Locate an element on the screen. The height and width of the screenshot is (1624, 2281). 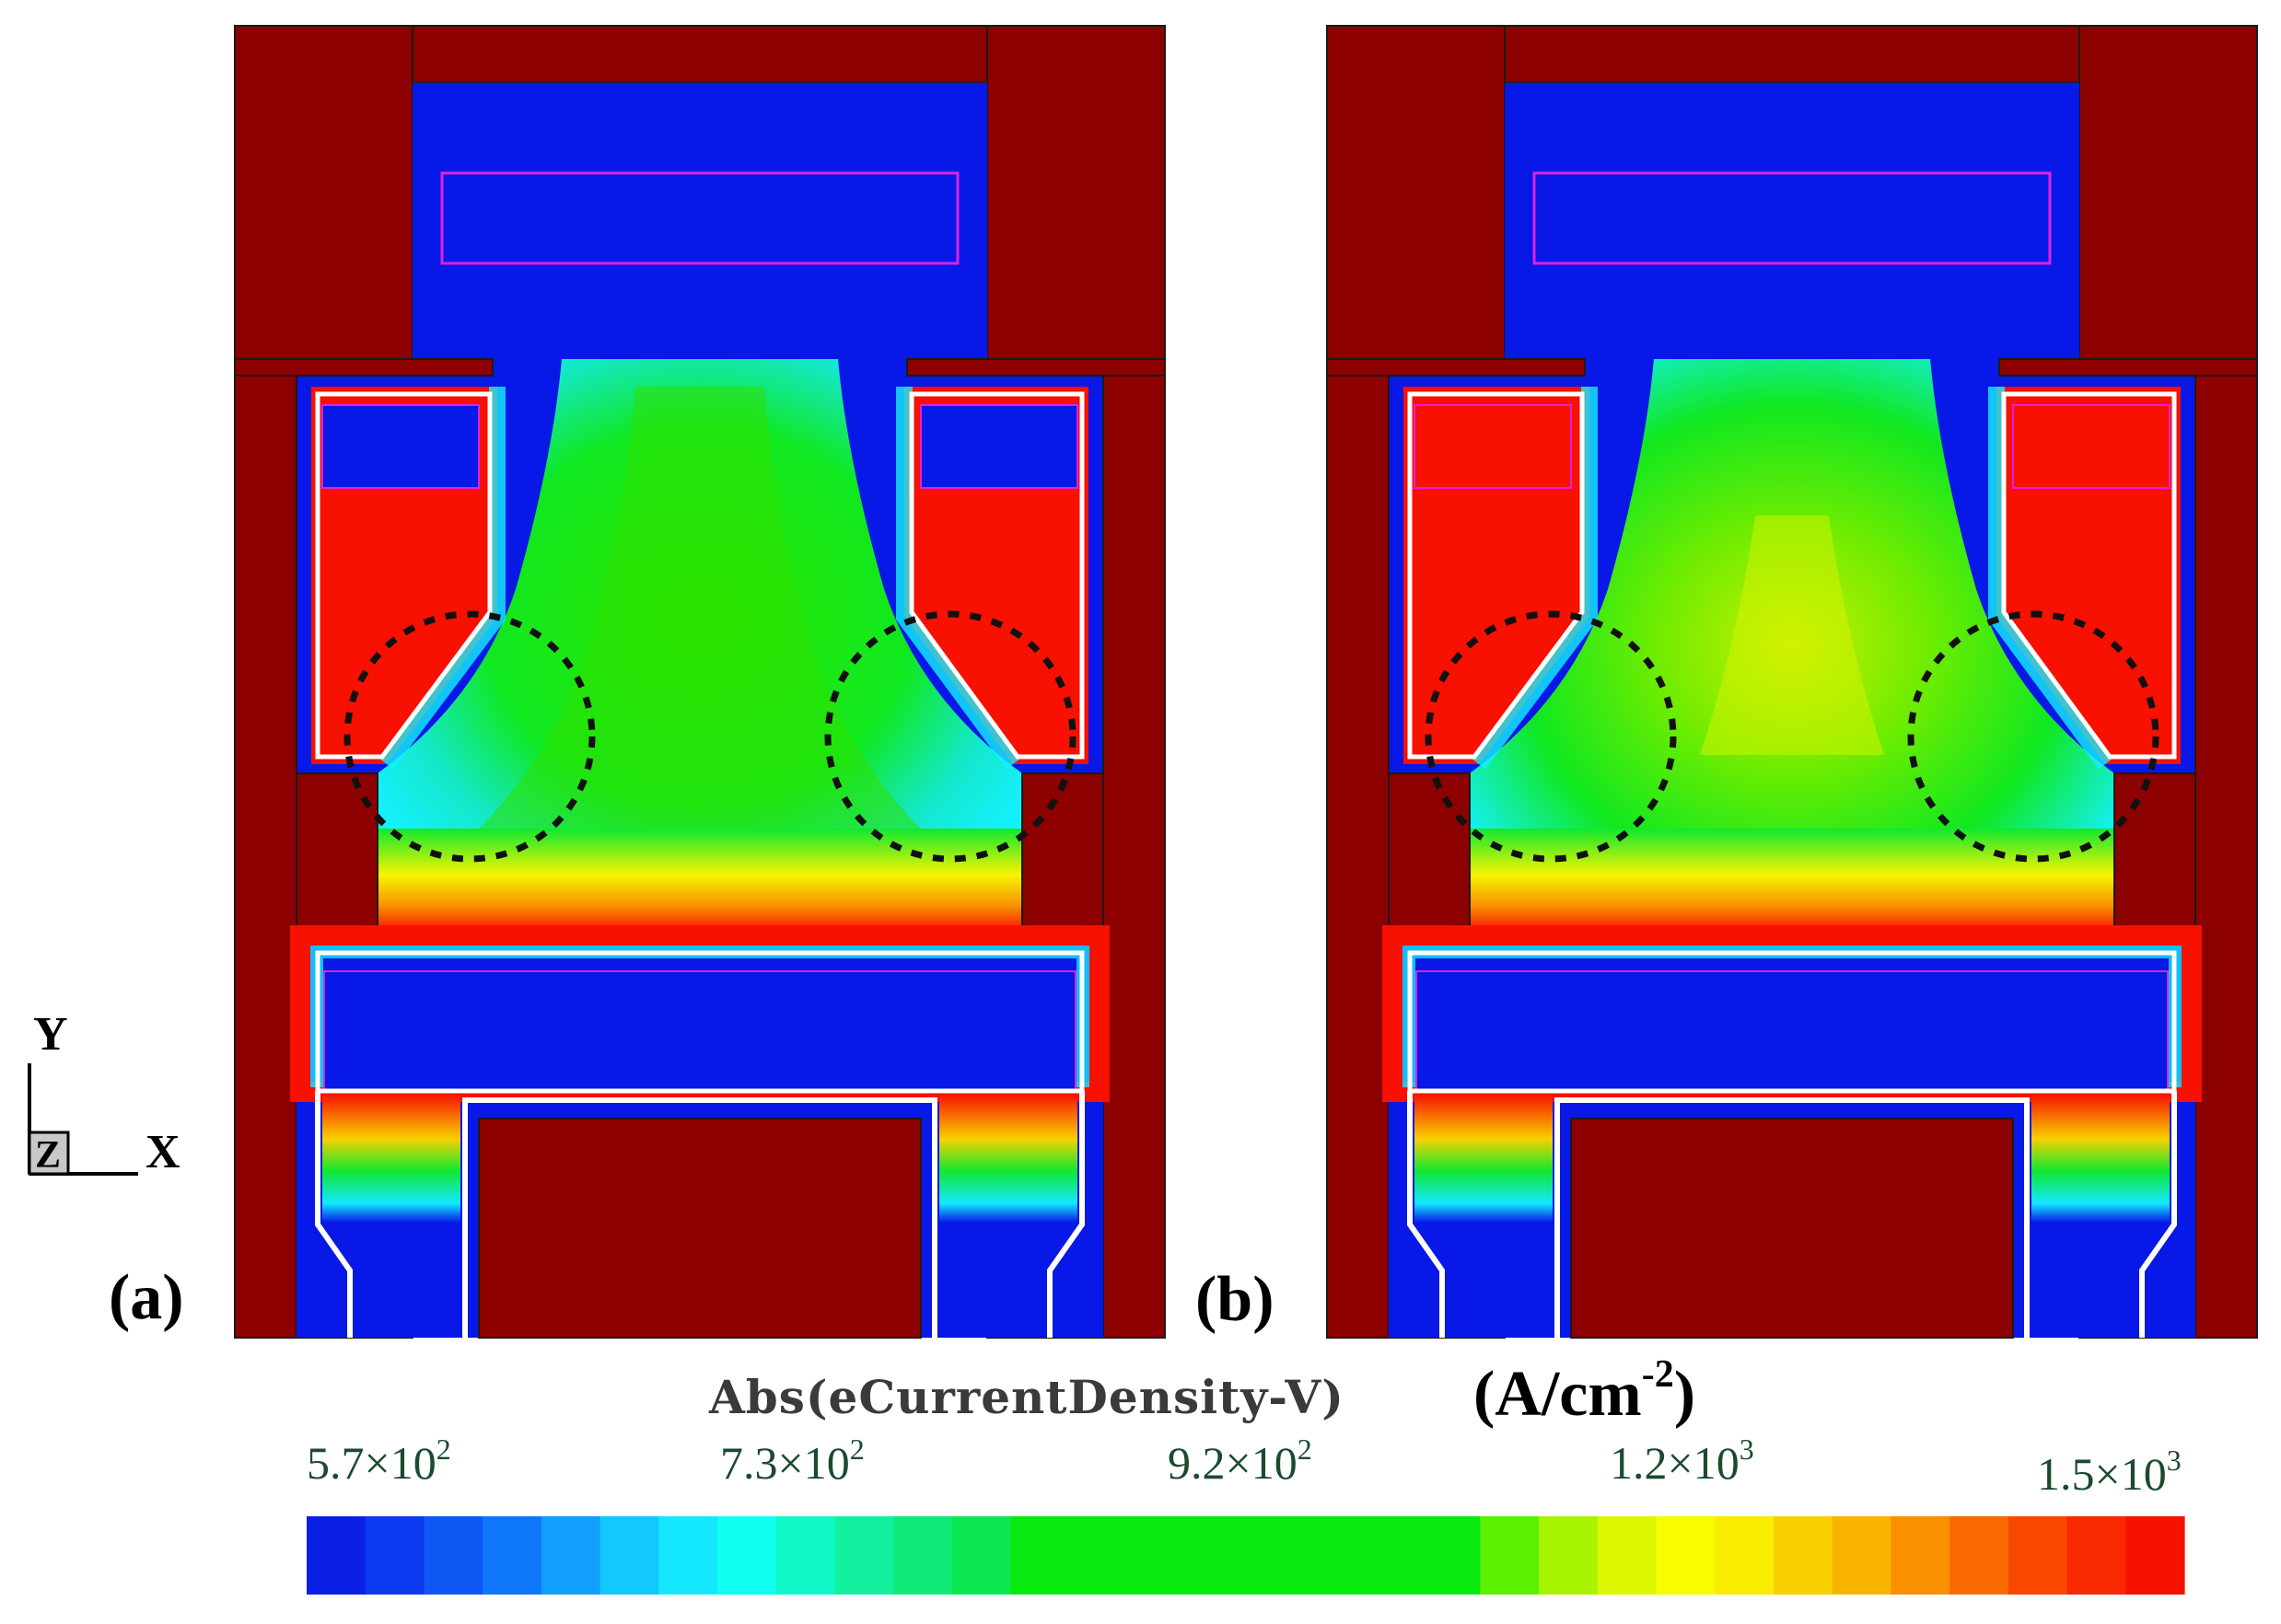
axis-z-box is located at coordinates (49, 1153).